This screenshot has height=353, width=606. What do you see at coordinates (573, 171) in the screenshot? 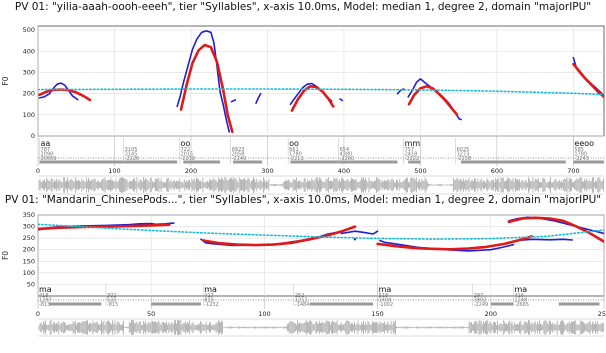
I see `x-tick-label: 700` at bounding box center [573, 171].